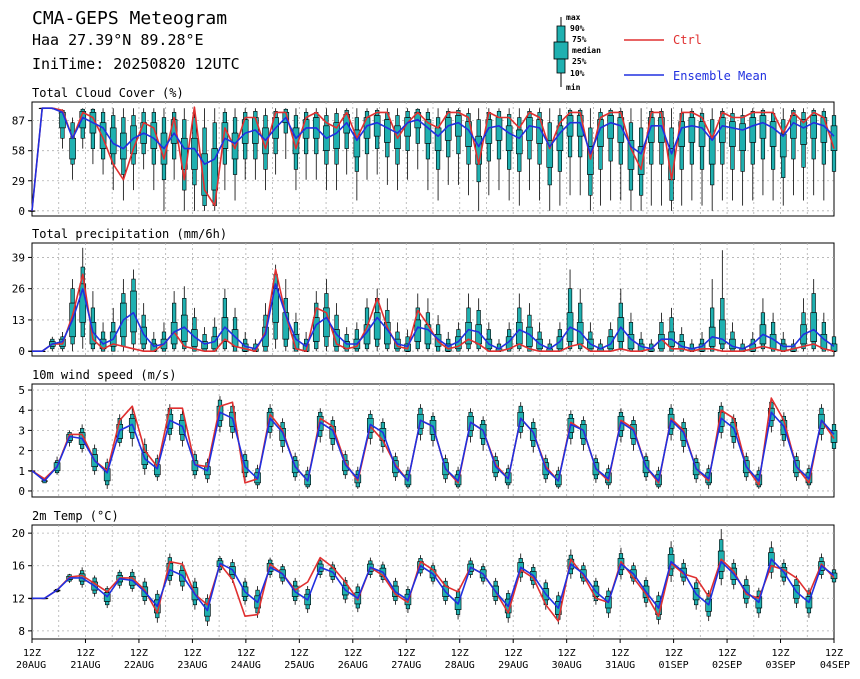 The image size is (860, 679). What do you see at coordinates (620, 665) in the screenshot?
I see `x-tick-date: 31AUG` at bounding box center [620, 665].